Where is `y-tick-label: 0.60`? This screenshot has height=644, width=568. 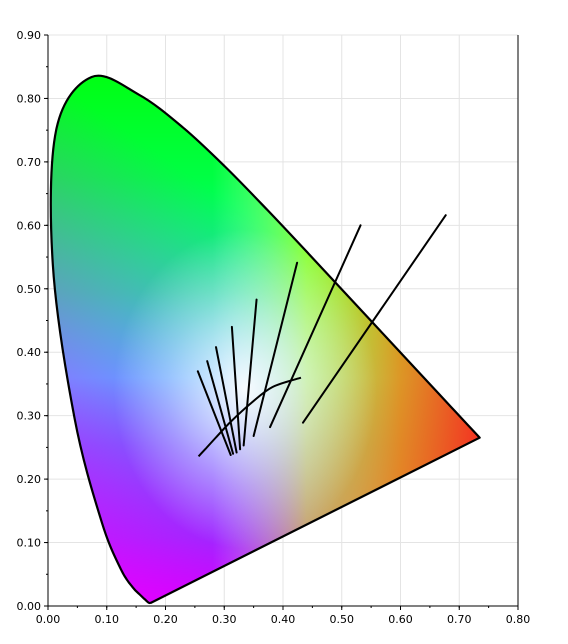 y-tick-label: 0.60 is located at coordinates (29, 225).